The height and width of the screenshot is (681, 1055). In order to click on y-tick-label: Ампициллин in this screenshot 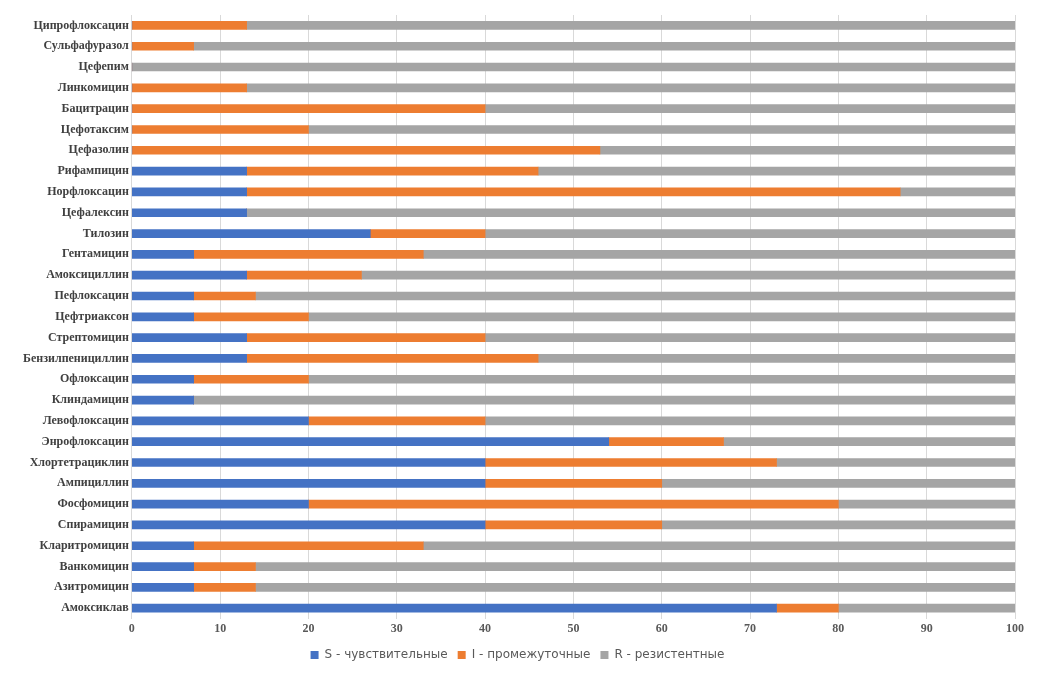, I will do `click(93, 482)`.